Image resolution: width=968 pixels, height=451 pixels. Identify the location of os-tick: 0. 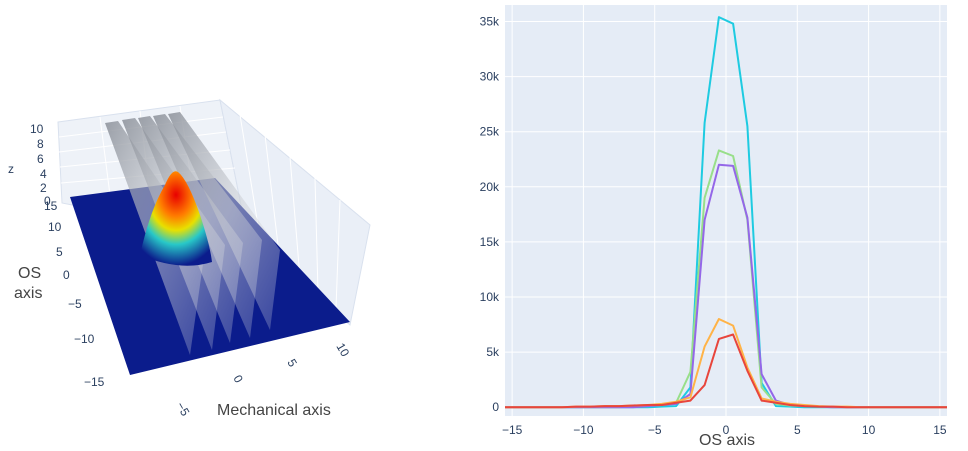
(66, 275).